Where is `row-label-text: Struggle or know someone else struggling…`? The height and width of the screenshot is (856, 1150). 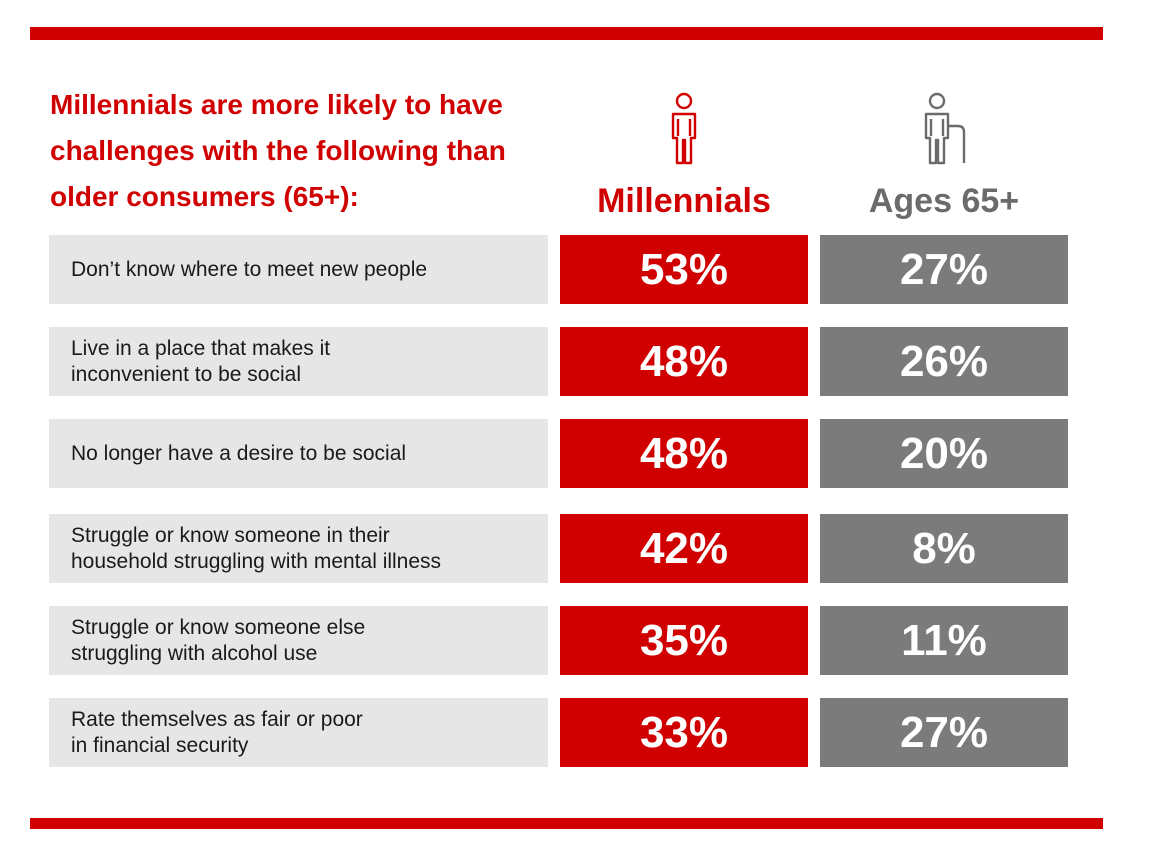 row-label-text: Struggle or know someone else struggling… is located at coordinates (218, 640).